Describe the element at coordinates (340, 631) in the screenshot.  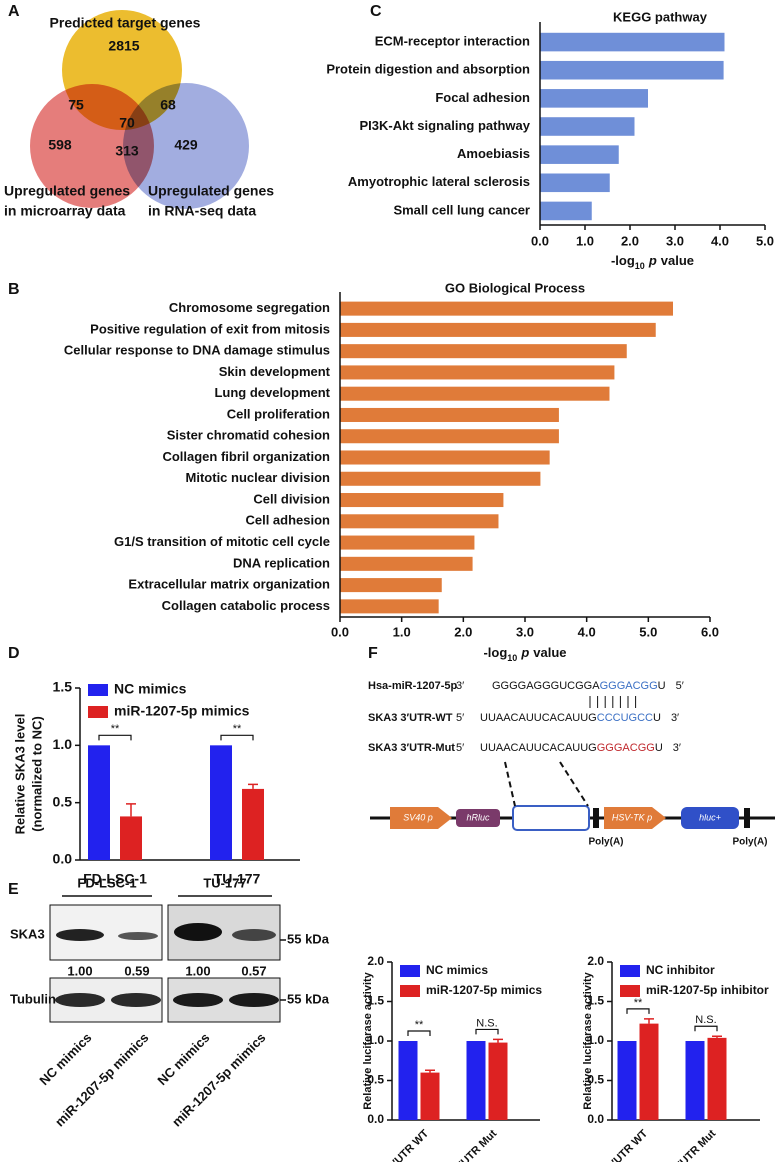
I see `x-tick-label: 0.0` at that location.